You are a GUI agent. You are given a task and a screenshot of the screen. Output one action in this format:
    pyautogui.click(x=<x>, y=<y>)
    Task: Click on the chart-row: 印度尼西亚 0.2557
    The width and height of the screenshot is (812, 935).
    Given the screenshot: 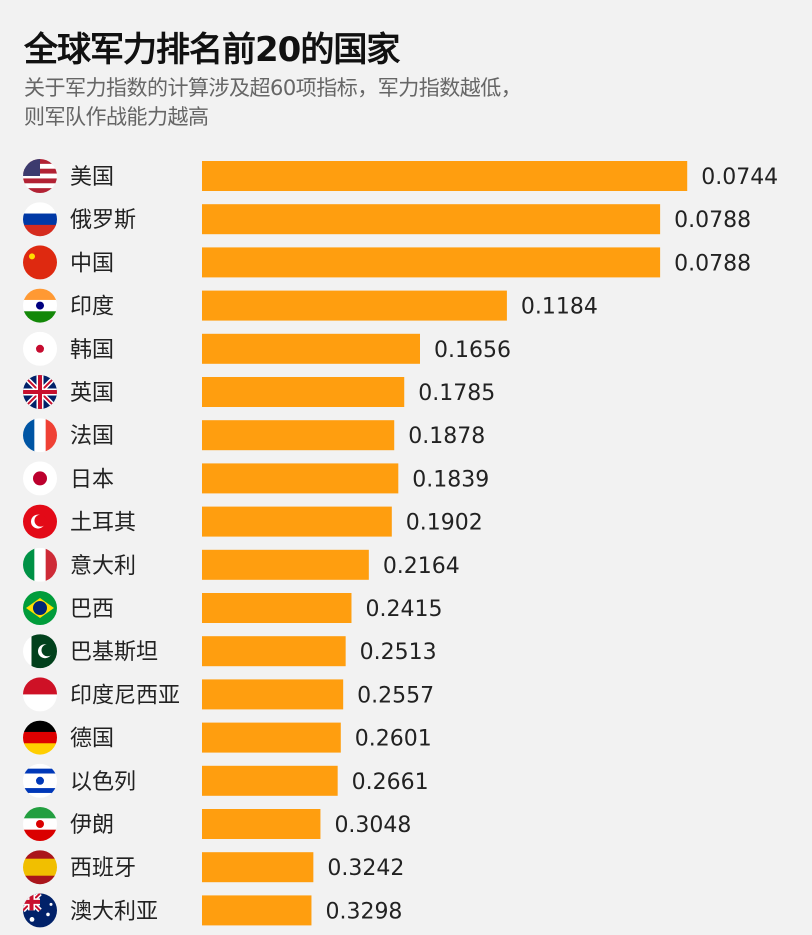 What is the action you would take?
    pyautogui.click(x=228, y=694)
    